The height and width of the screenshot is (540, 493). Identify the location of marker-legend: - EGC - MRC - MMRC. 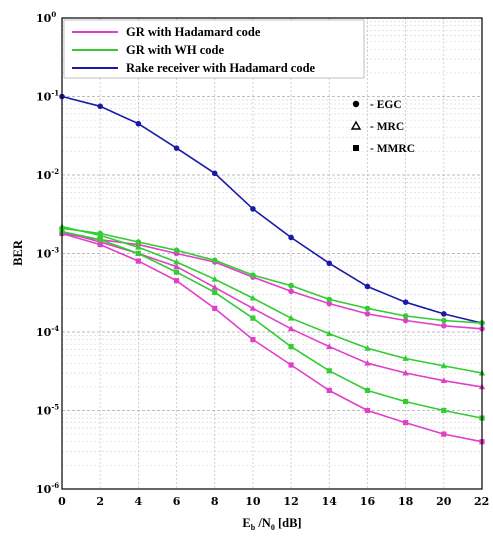
(382, 127).